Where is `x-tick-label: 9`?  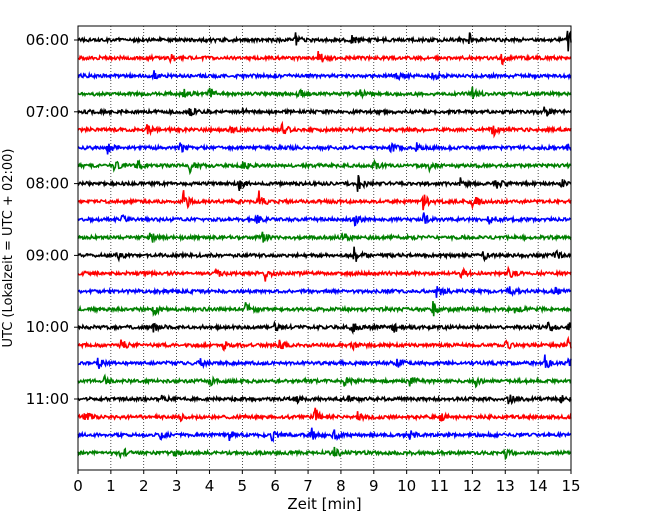
x-tick-label: 9 is located at coordinates (374, 486).